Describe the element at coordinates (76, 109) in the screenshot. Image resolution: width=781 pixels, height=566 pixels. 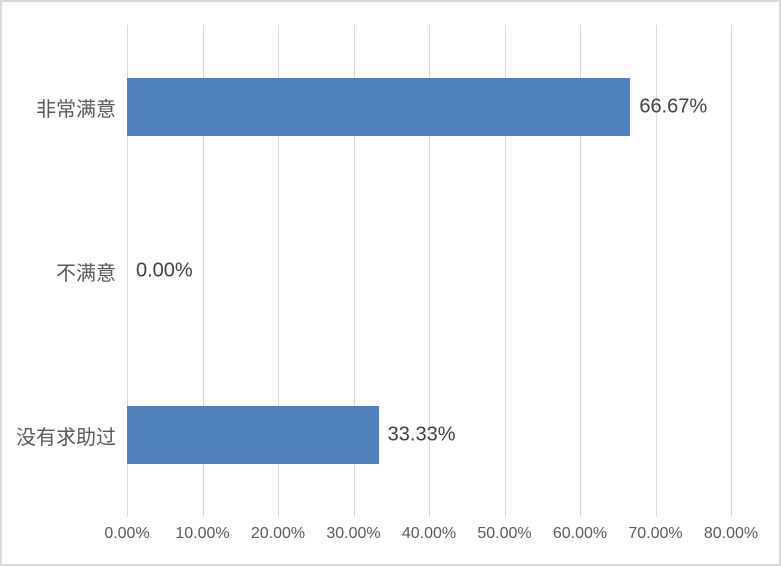
I see `category-label: 非常满意` at that location.